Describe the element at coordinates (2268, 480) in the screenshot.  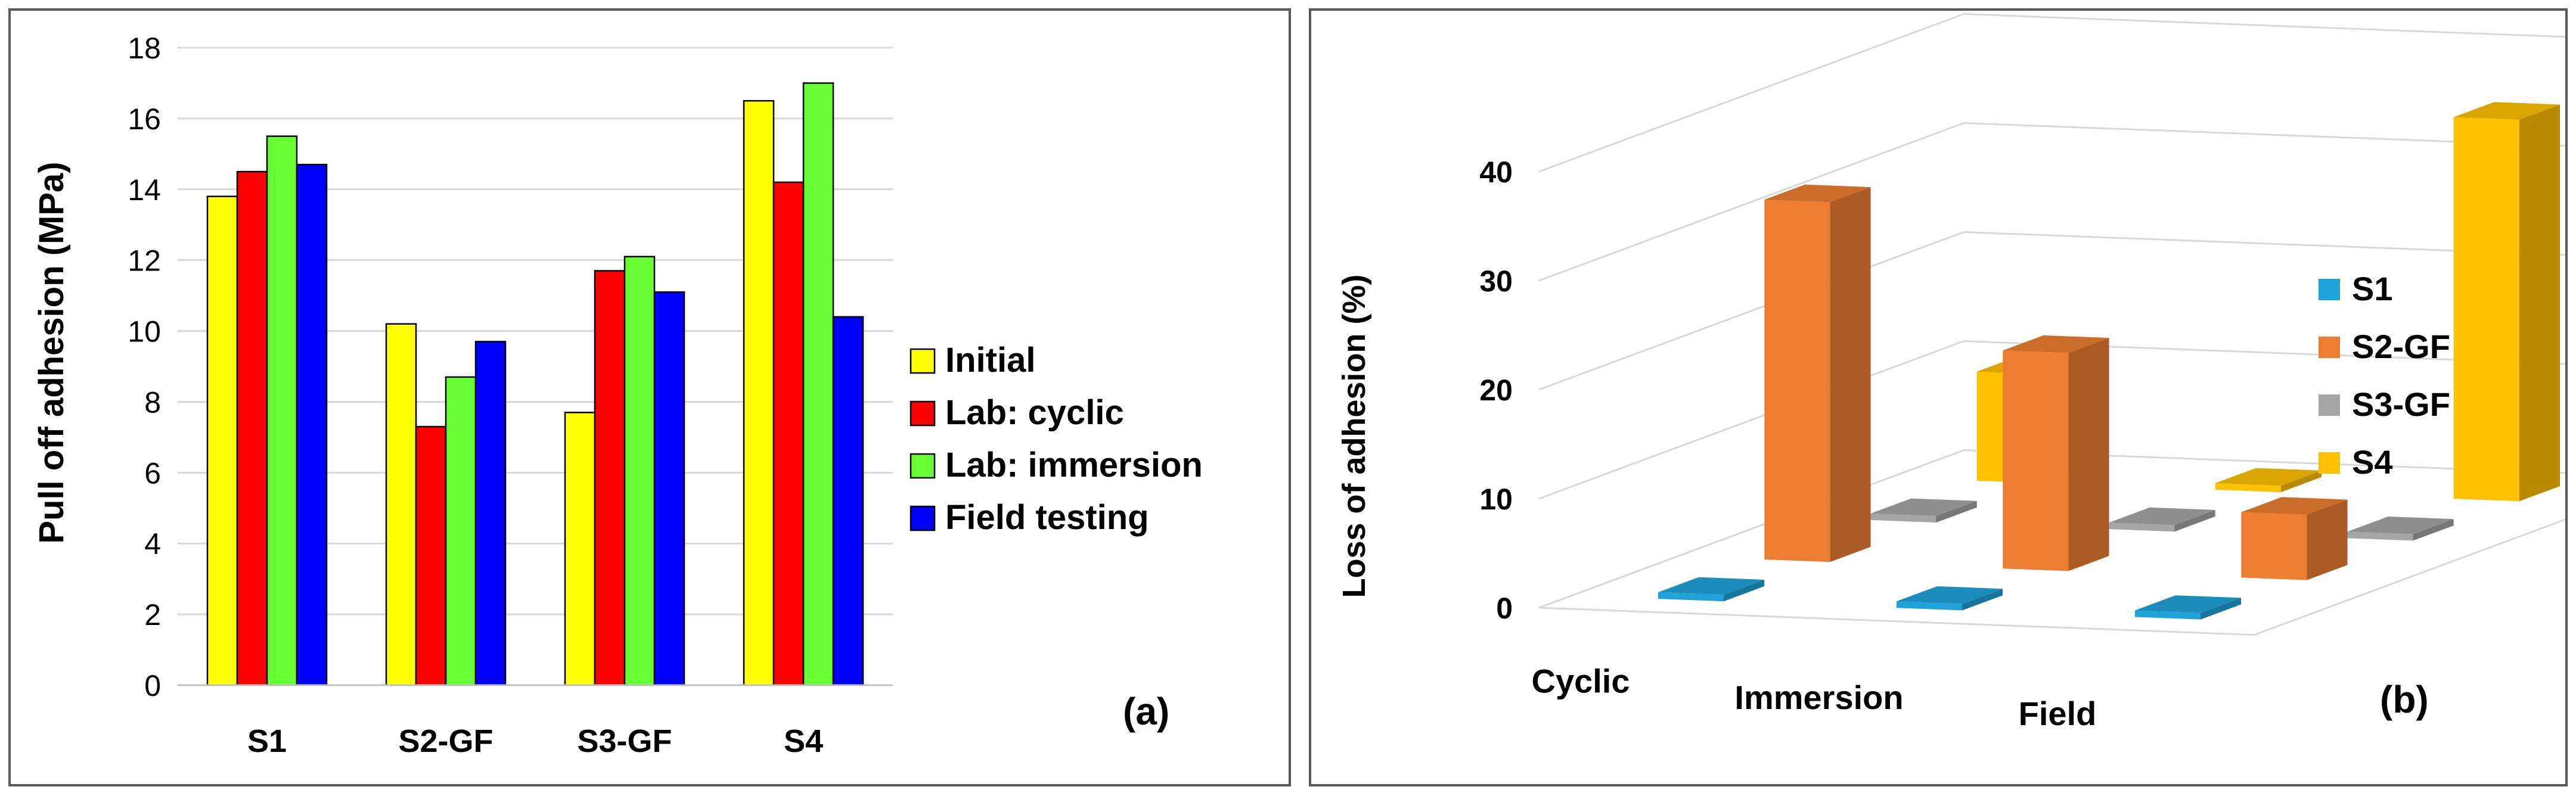
I see `bar-immersion-s4` at that location.